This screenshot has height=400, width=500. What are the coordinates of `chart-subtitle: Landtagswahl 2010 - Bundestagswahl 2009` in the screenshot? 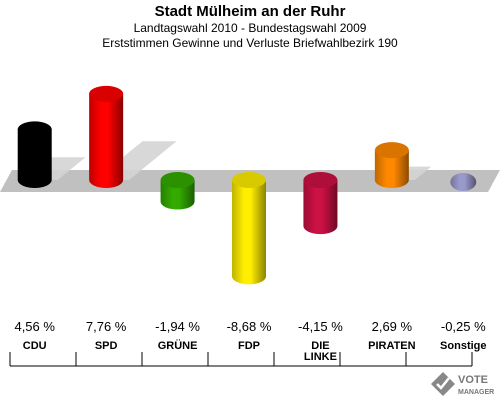 It's located at (250, 28).